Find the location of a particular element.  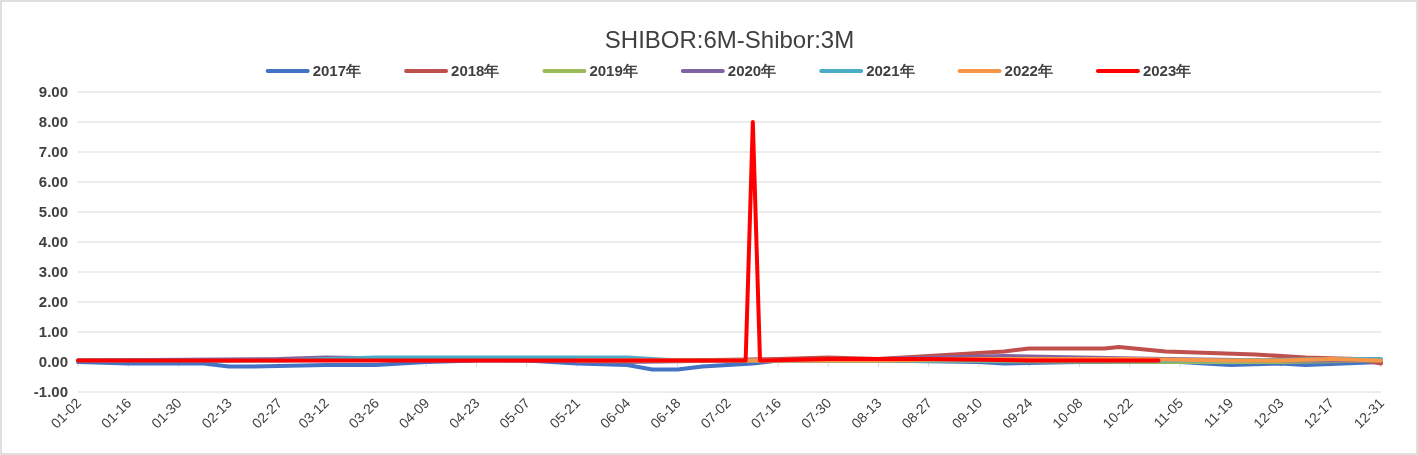

y-tick-label: 2.00 is located at coordinates (53, 301).